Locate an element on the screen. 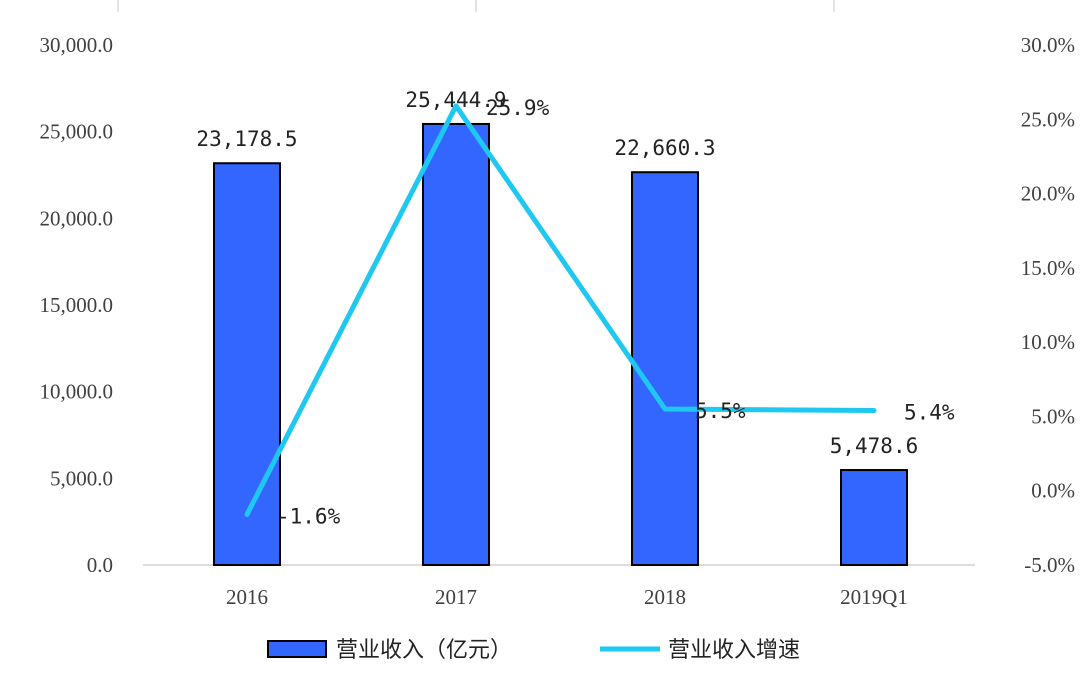 This screenshot has width=1080, height=677. bar-data-label: 22,660.3 is located at coordinates (664, 148).